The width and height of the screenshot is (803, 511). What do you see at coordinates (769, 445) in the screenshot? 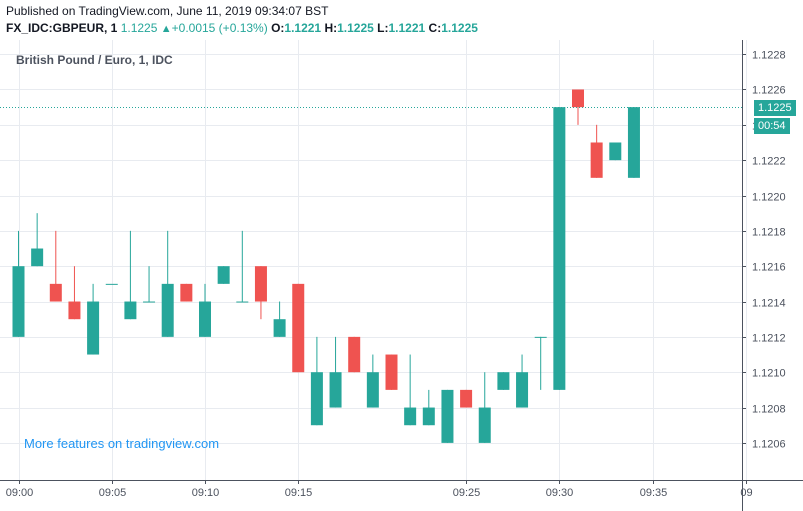
I see `y-tick-label: 1.1206` at bounding box center [769, 445].